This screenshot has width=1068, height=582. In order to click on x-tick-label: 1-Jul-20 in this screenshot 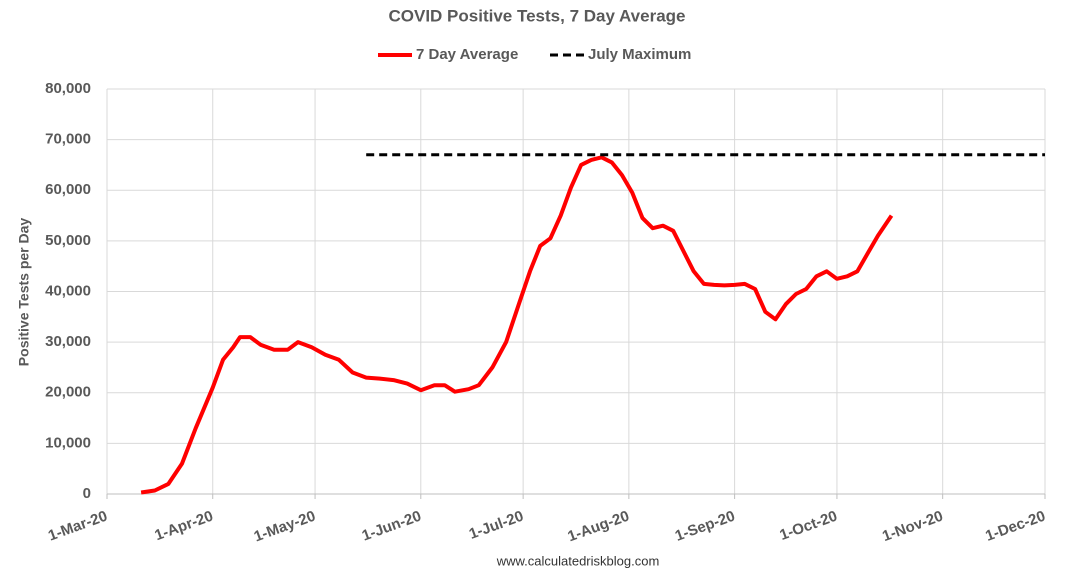, I will do `click(496, 525)`.